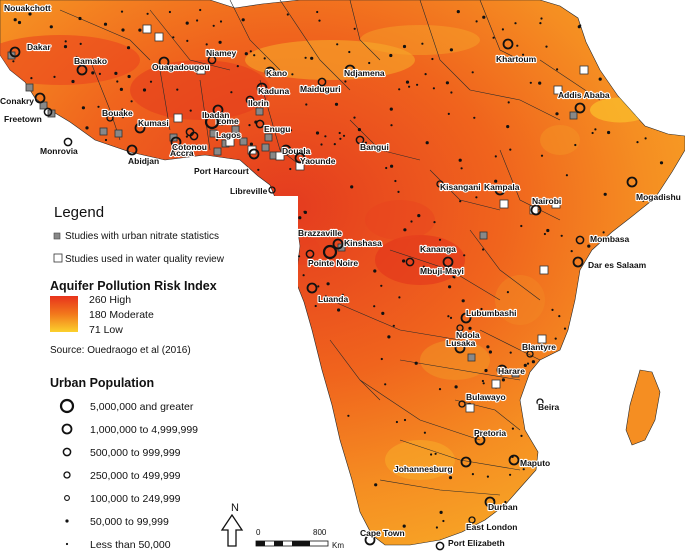  Describe the element at coordinates (235, 508) in the screenshot. I see `north-label: N` at that location.